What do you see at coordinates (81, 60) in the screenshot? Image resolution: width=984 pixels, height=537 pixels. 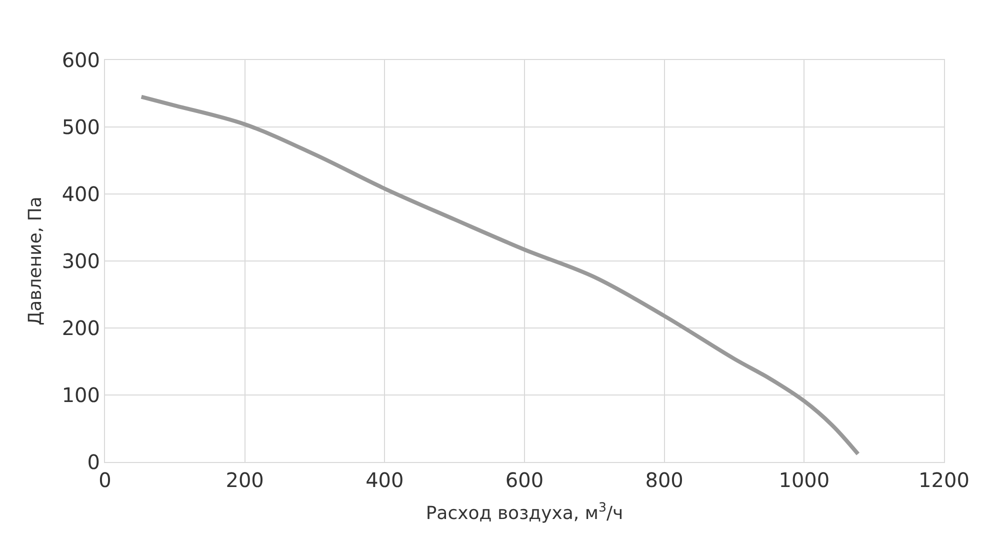 I see `y-tick-label: 600` at bounding box center [81, 60].